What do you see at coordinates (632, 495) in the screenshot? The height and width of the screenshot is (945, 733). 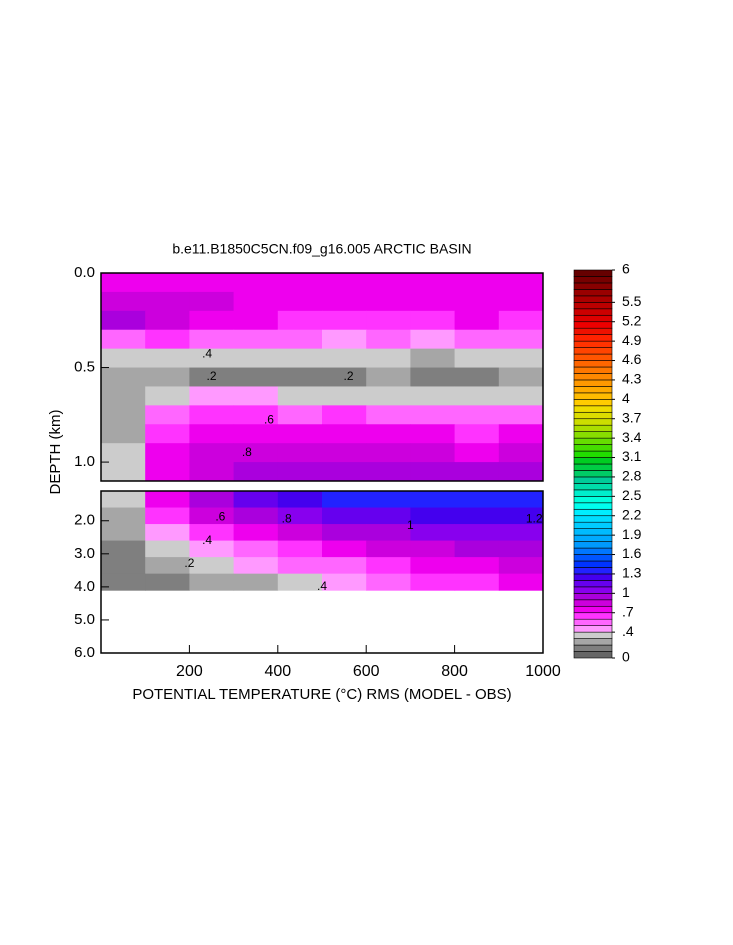 I see `colorbar-label: 2.5` at bounding box center [632, 495].